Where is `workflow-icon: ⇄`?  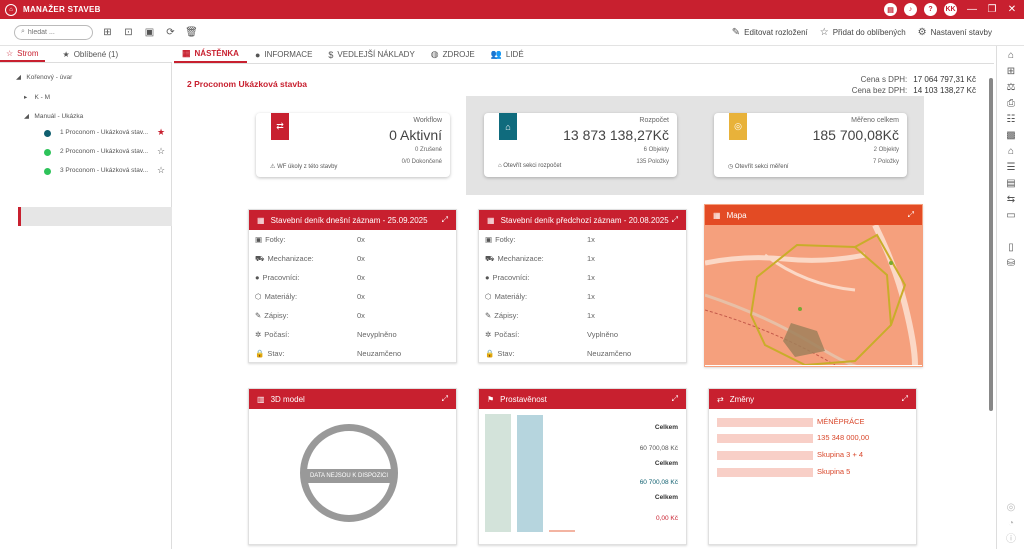 workflow-icon: ⇄ is located at coordinates (280, 126).